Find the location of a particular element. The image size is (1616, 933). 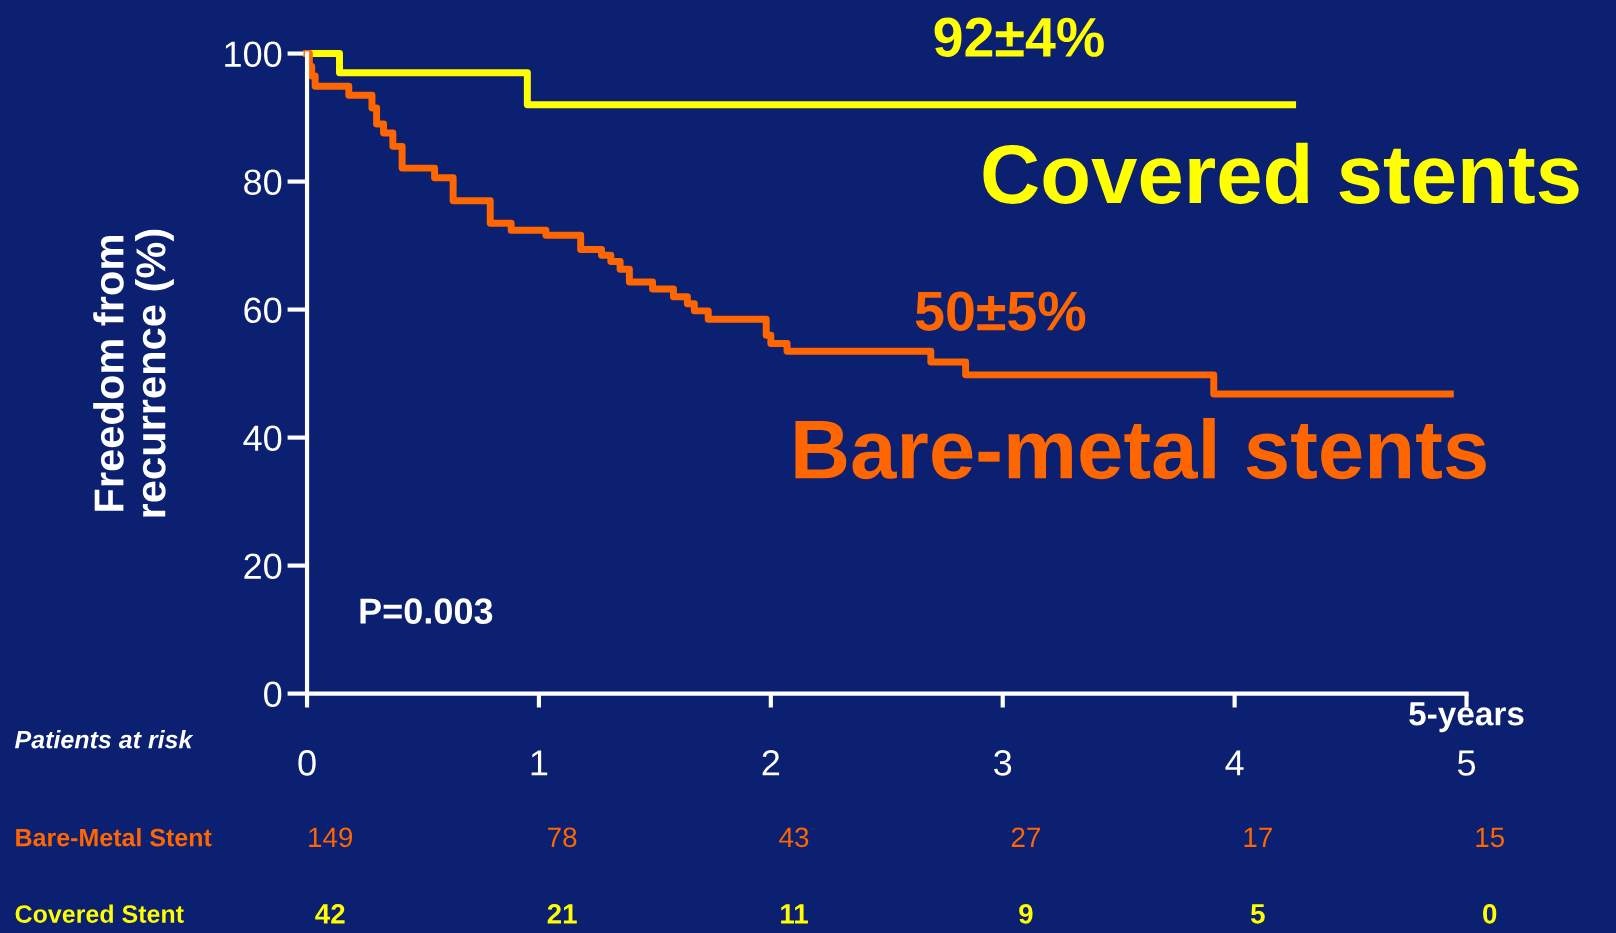

x-tick-label: 1 is located at coordinates (539, 763).